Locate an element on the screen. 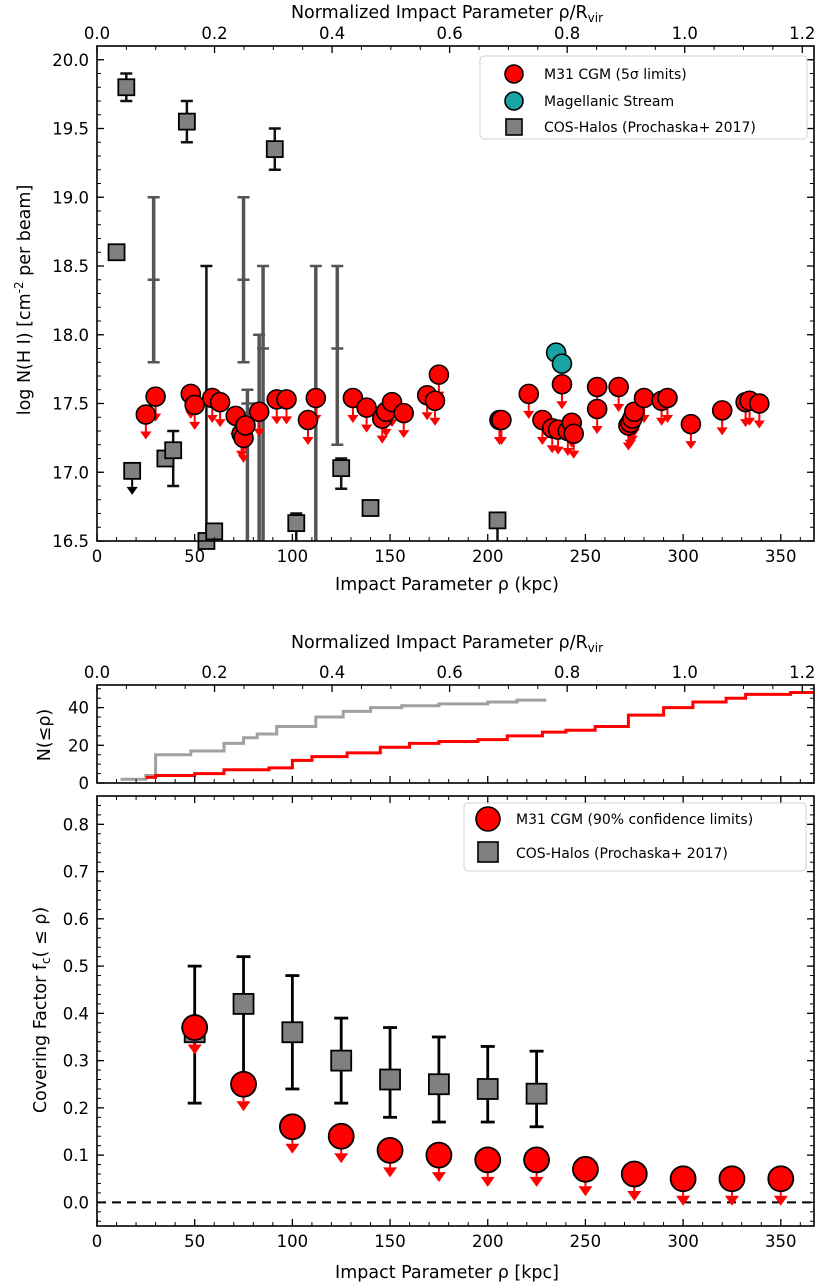 This screenshot has width=815, height=1285. legend-label-m31: M31 CGM (5σ limits) is located at coordinates (615, 75).